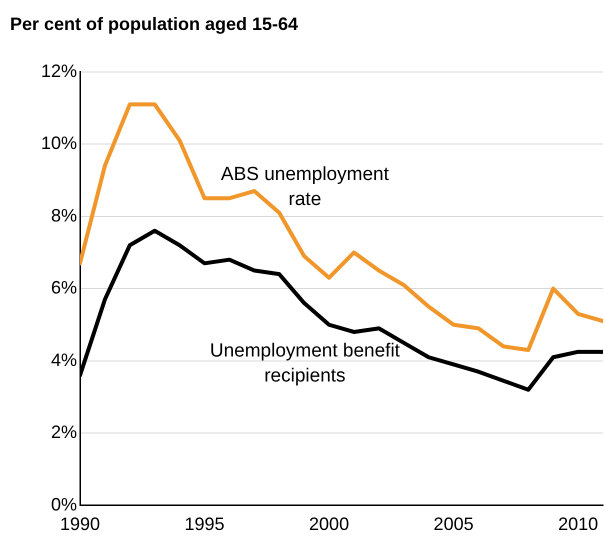  Describe the element at coordinates (63, 504) in the screenshot. I see `y-tick-label: 0%` at that location.